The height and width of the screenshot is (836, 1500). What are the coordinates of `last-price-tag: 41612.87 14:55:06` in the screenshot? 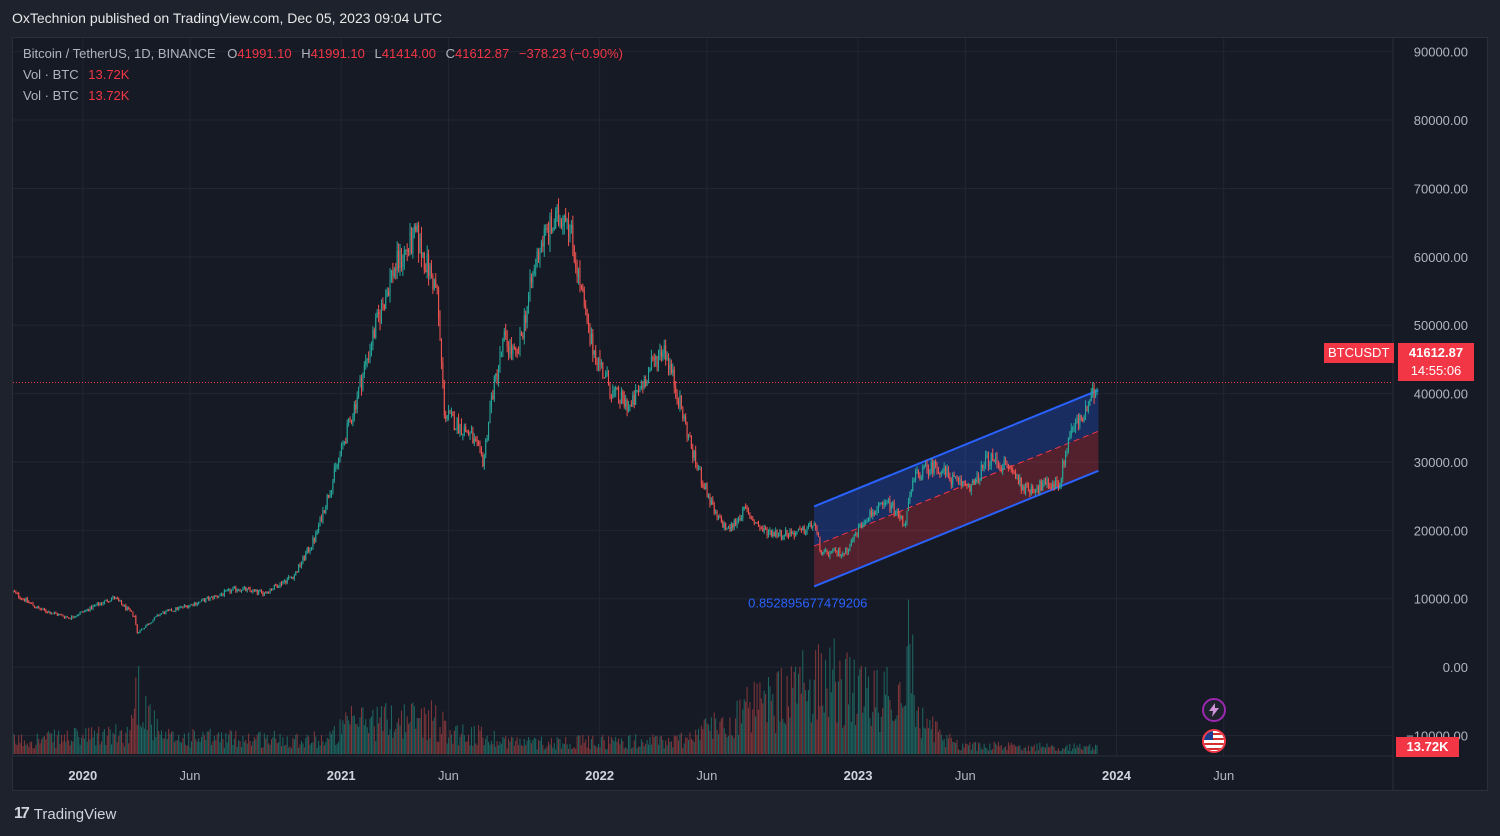 It's located at (1436, 362).